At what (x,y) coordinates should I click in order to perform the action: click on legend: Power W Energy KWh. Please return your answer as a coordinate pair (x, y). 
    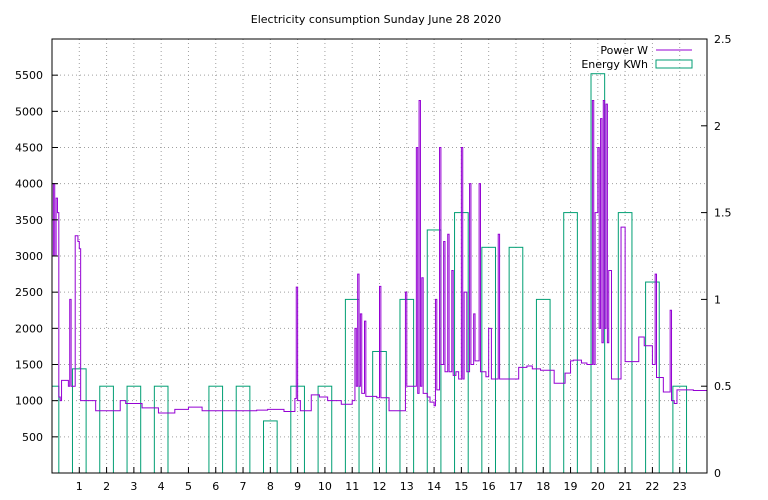
    Looking at the image, I should click on (637, 57).